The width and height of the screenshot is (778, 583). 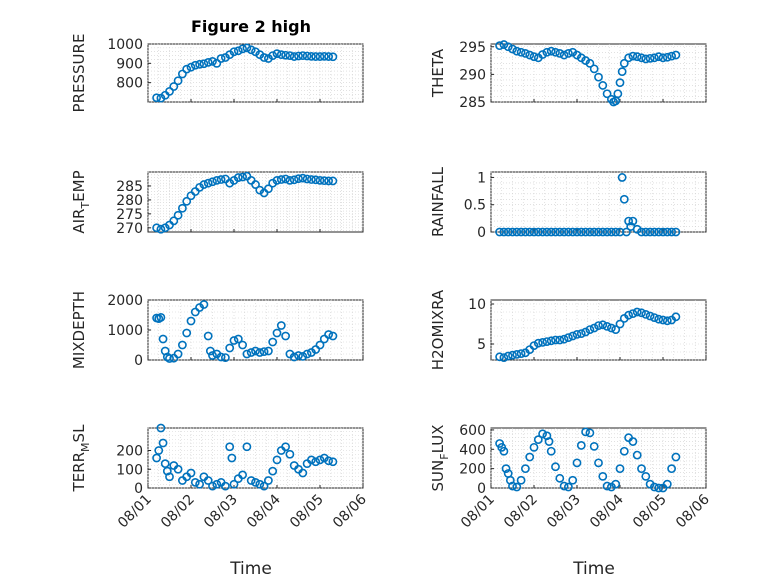 I want to click on y-tick-label: 100, so click(x=129, y=470).